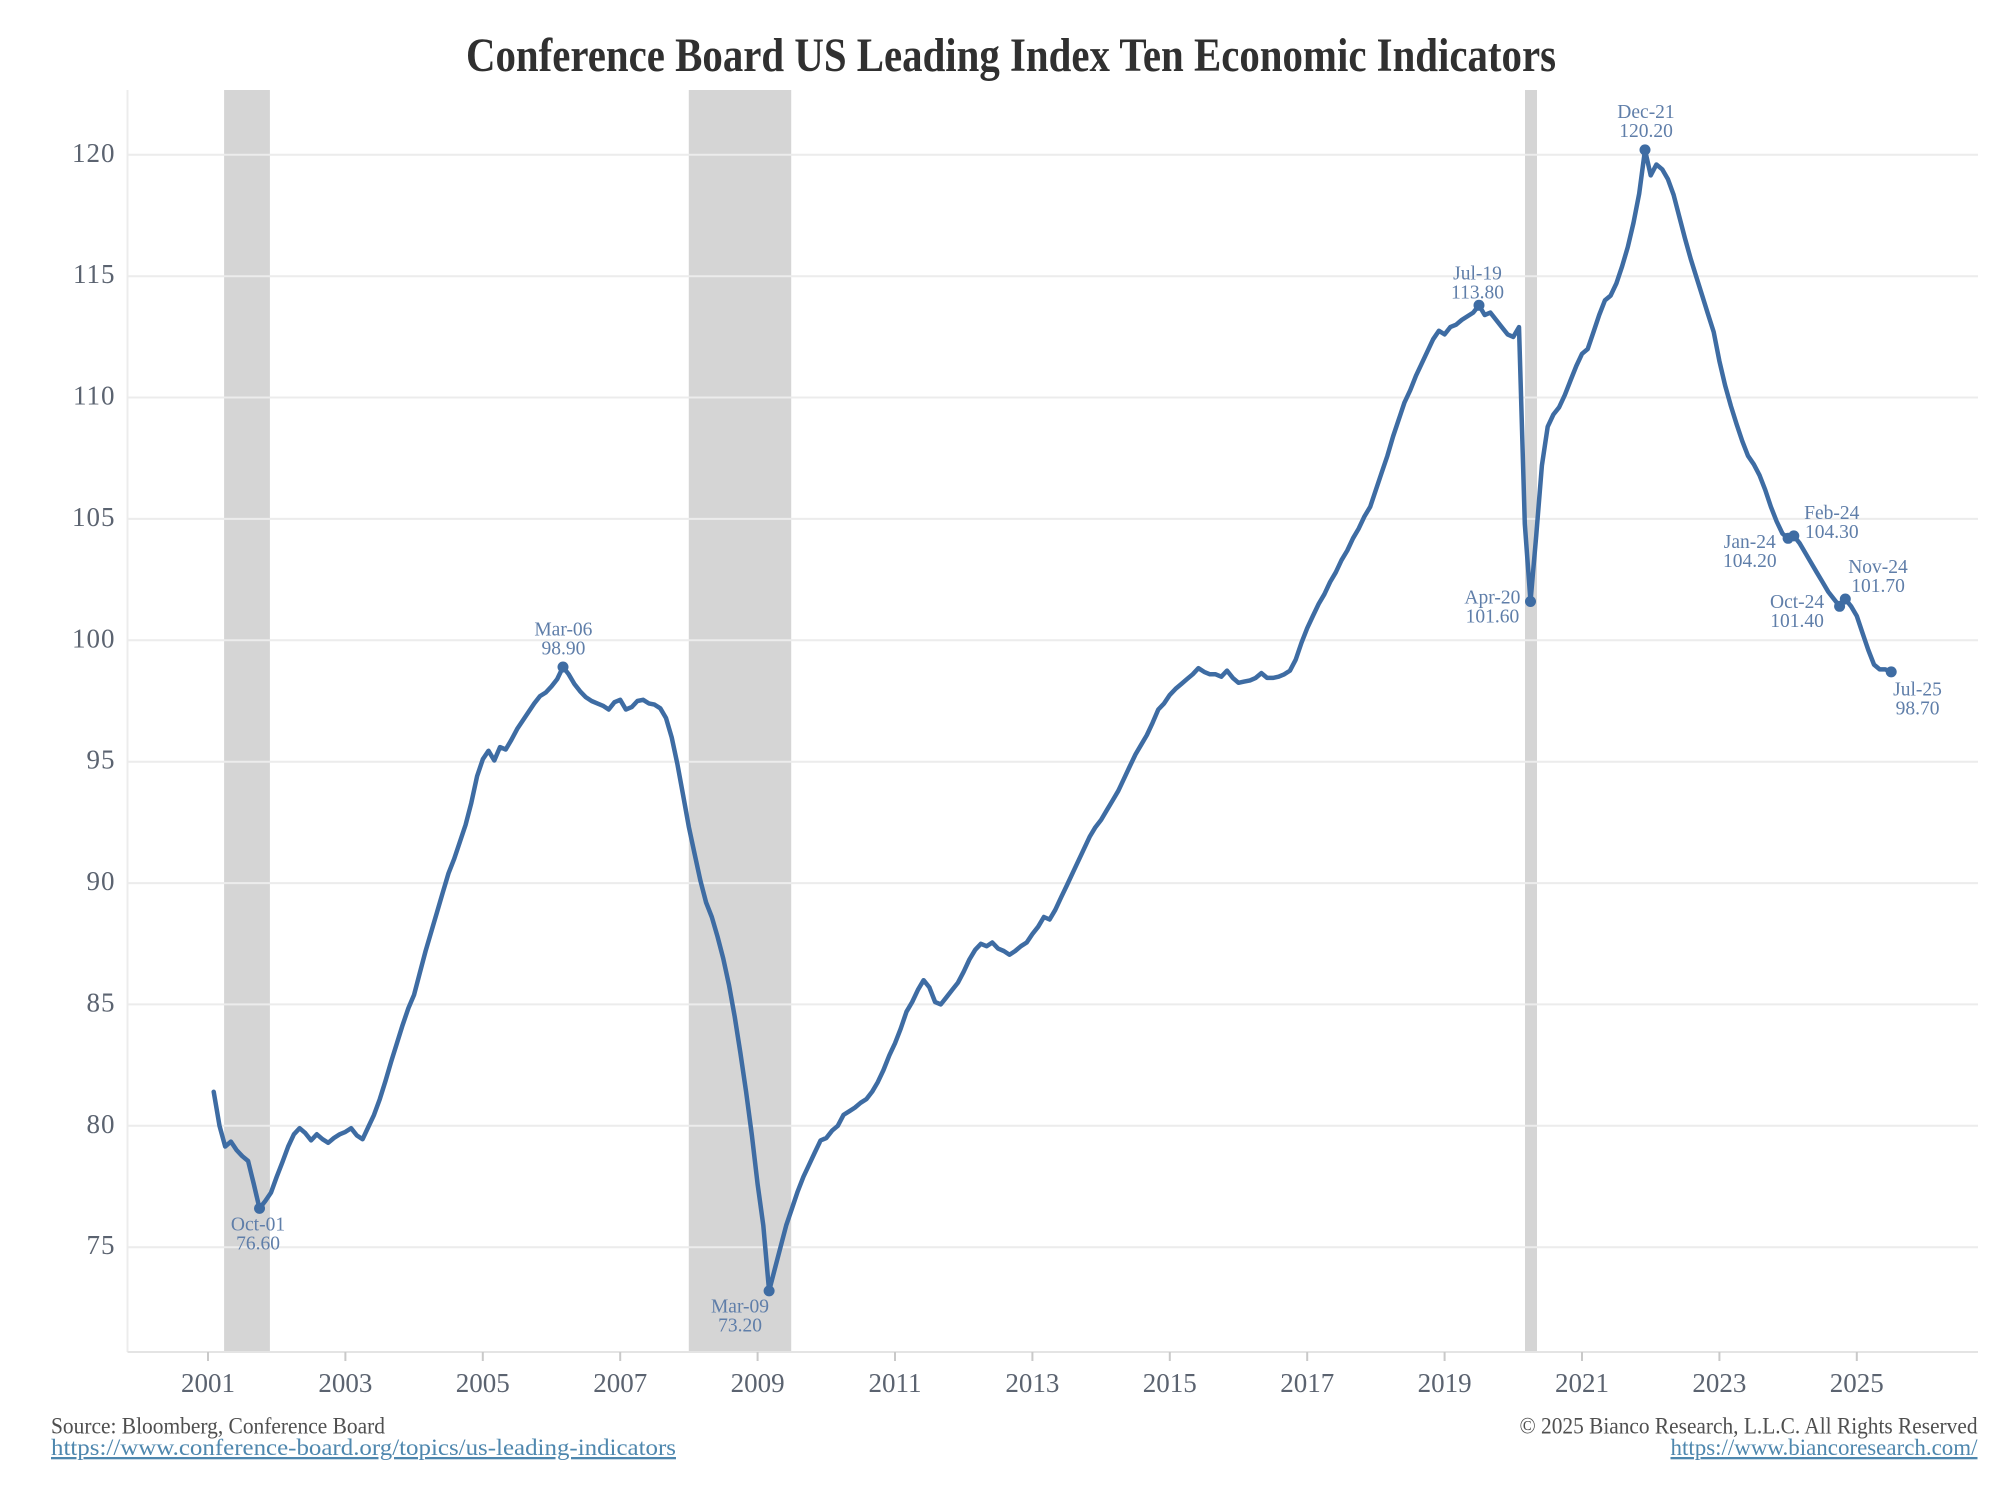  What do you see at coordinates (1032, 1383) in the screenshot?
I see `svg-text: 2013` at bounding box center [1032, 1383].